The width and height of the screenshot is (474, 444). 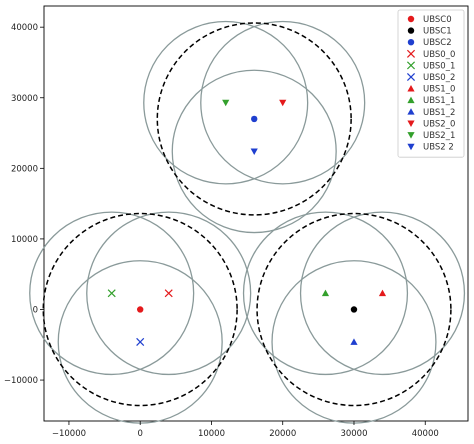 I want to click on legend-label-ubs1_0: UBS1_0, so click(x=439, y=90).